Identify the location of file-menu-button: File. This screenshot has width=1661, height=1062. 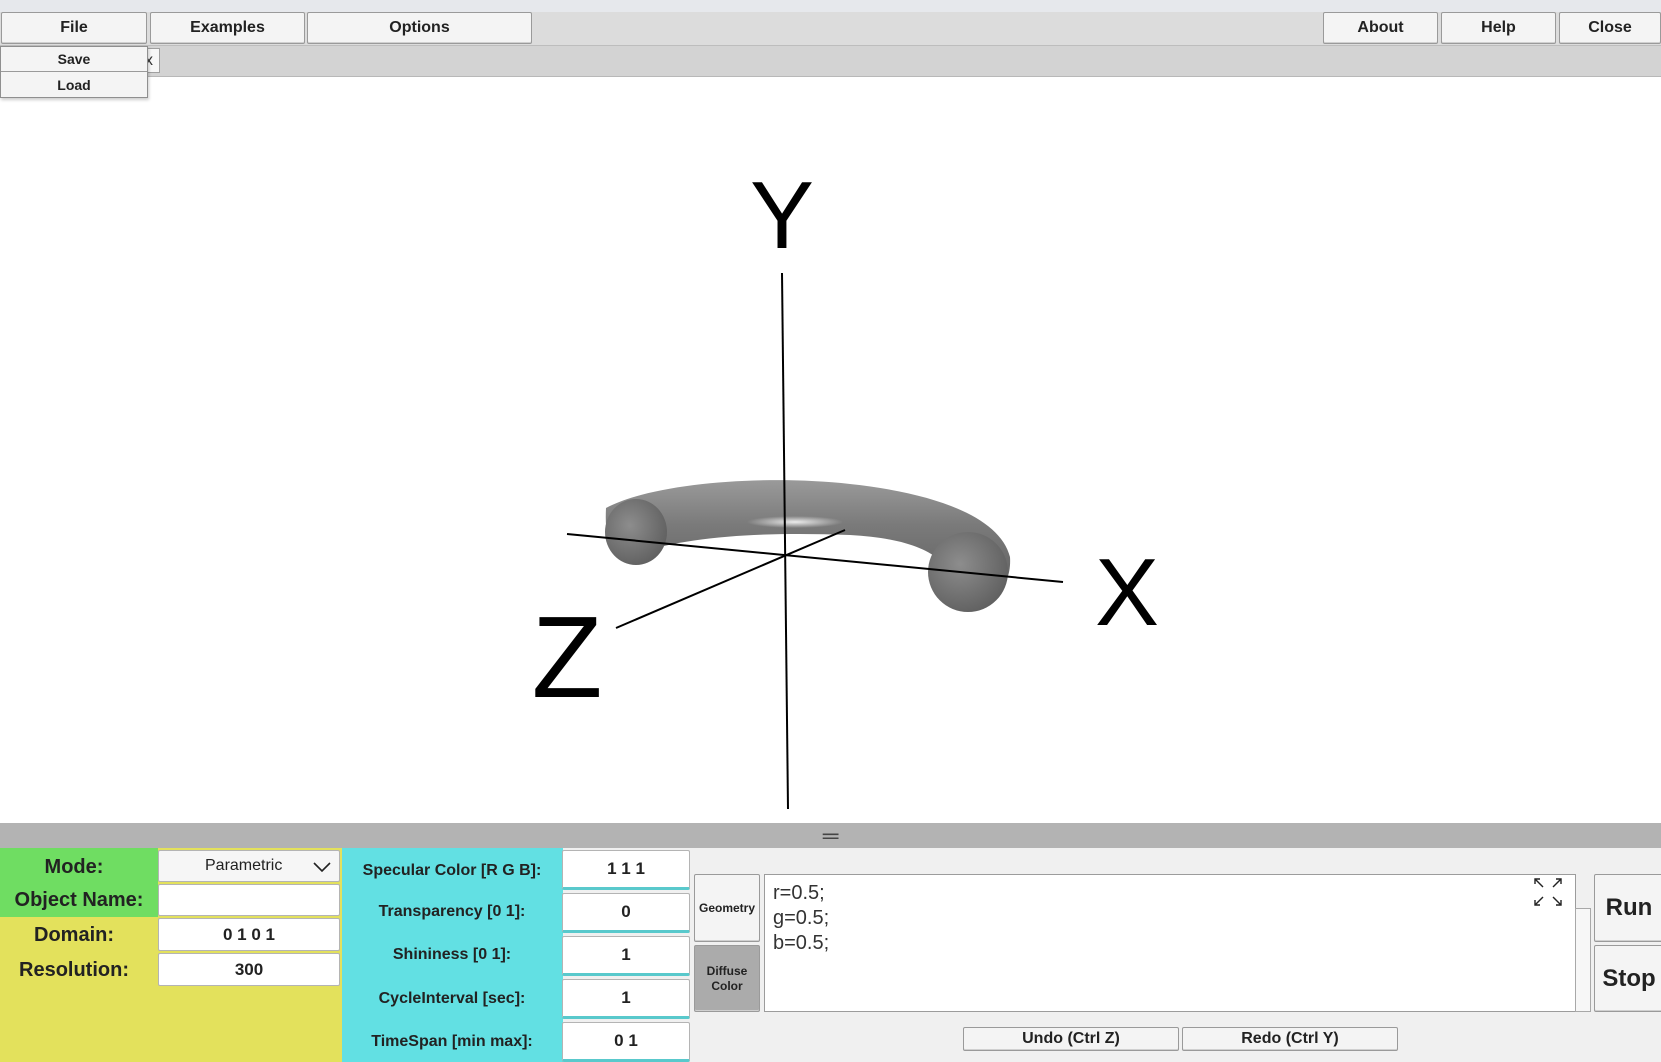
(74, 28).